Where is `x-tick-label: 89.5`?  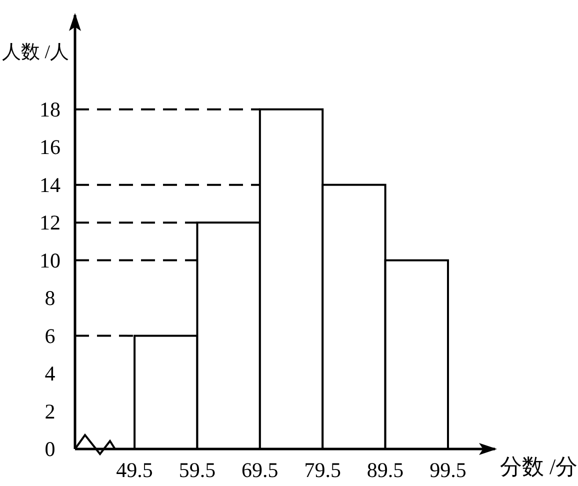 x-tick-label: 89.5 is located at coordinates (385, 470).